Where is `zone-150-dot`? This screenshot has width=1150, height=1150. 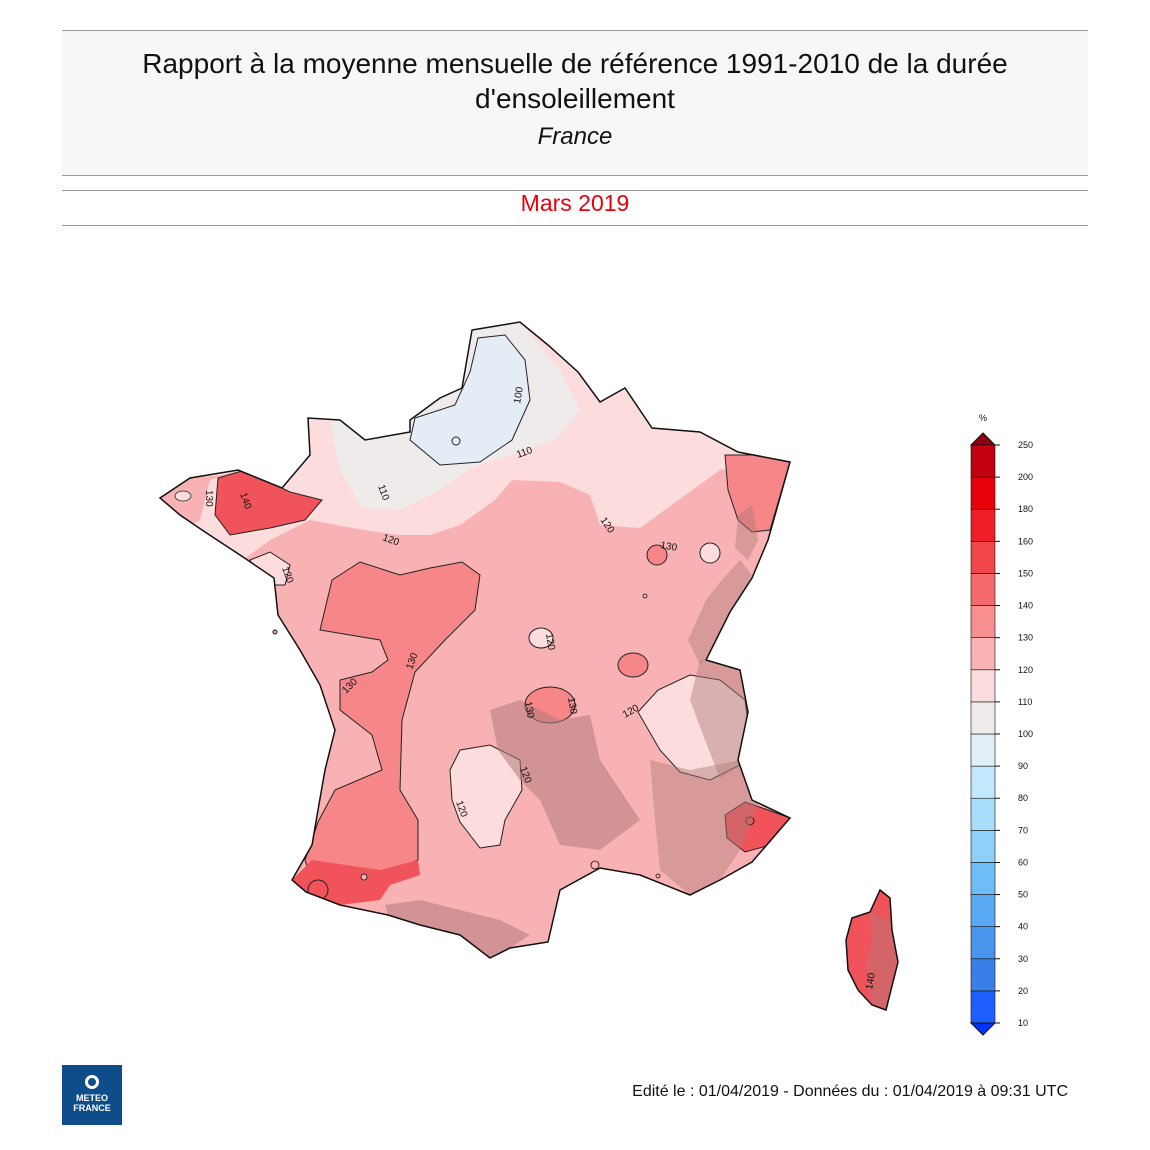
zone-150-dot is located at coordinates (750, 821).